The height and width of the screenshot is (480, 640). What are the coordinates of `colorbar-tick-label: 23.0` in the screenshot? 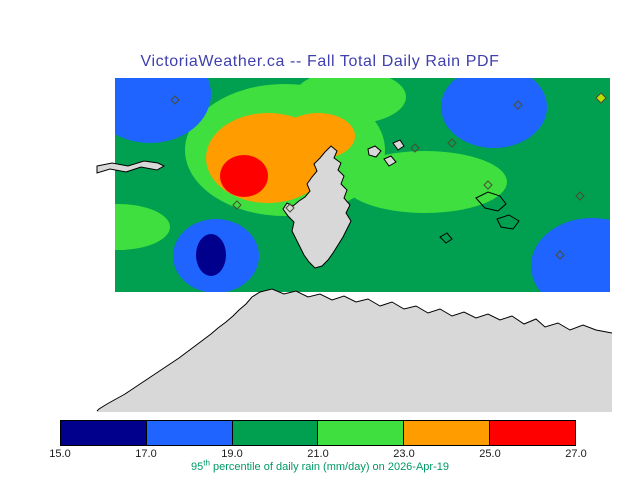 It's located at (404, 454).